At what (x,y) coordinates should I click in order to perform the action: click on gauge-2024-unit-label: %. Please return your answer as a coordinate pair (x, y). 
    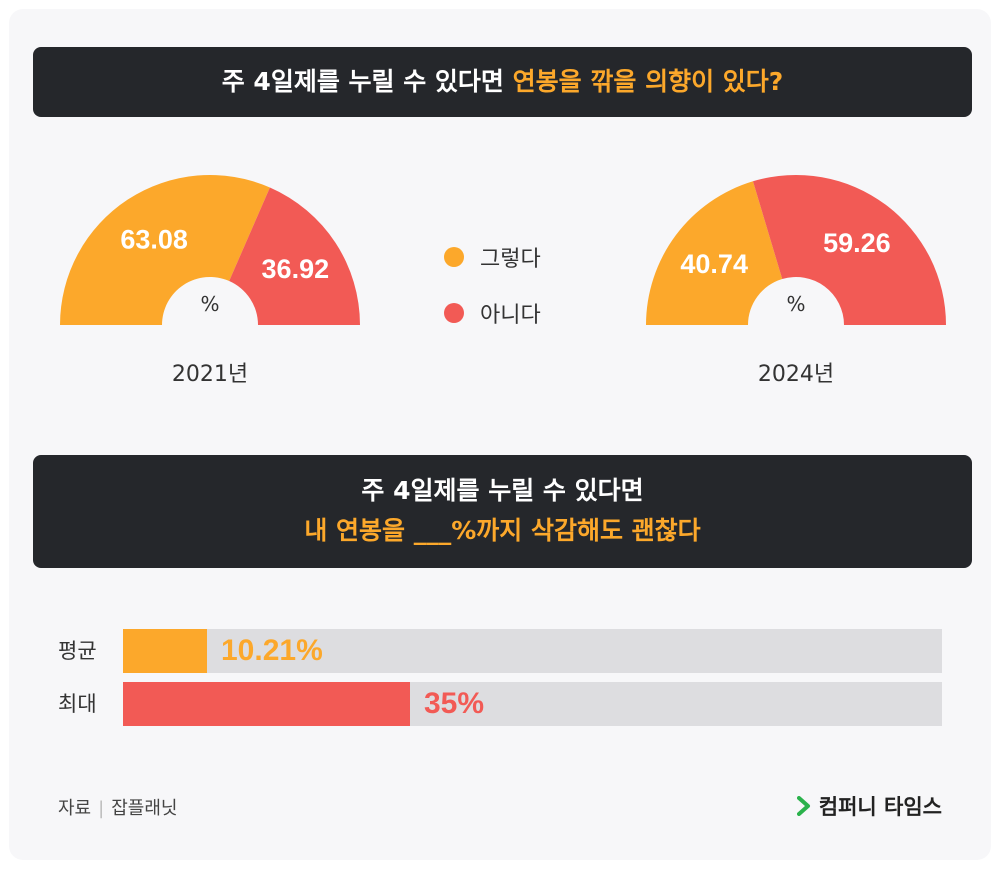
    Looking at the image, I should click on (795, 304).